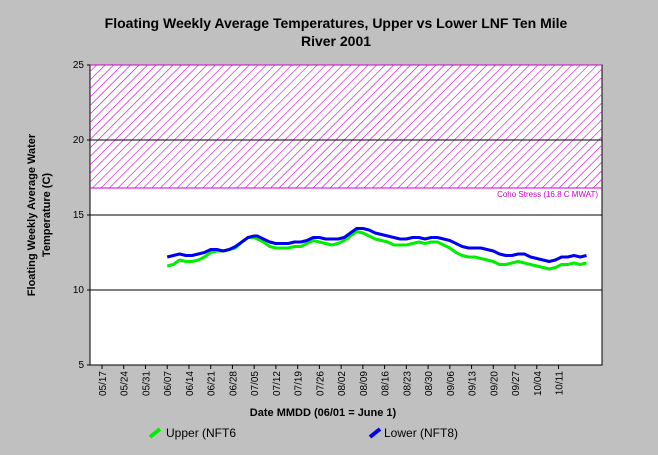  I want to click on x-tick-label: 10/04, so click(538, 383).